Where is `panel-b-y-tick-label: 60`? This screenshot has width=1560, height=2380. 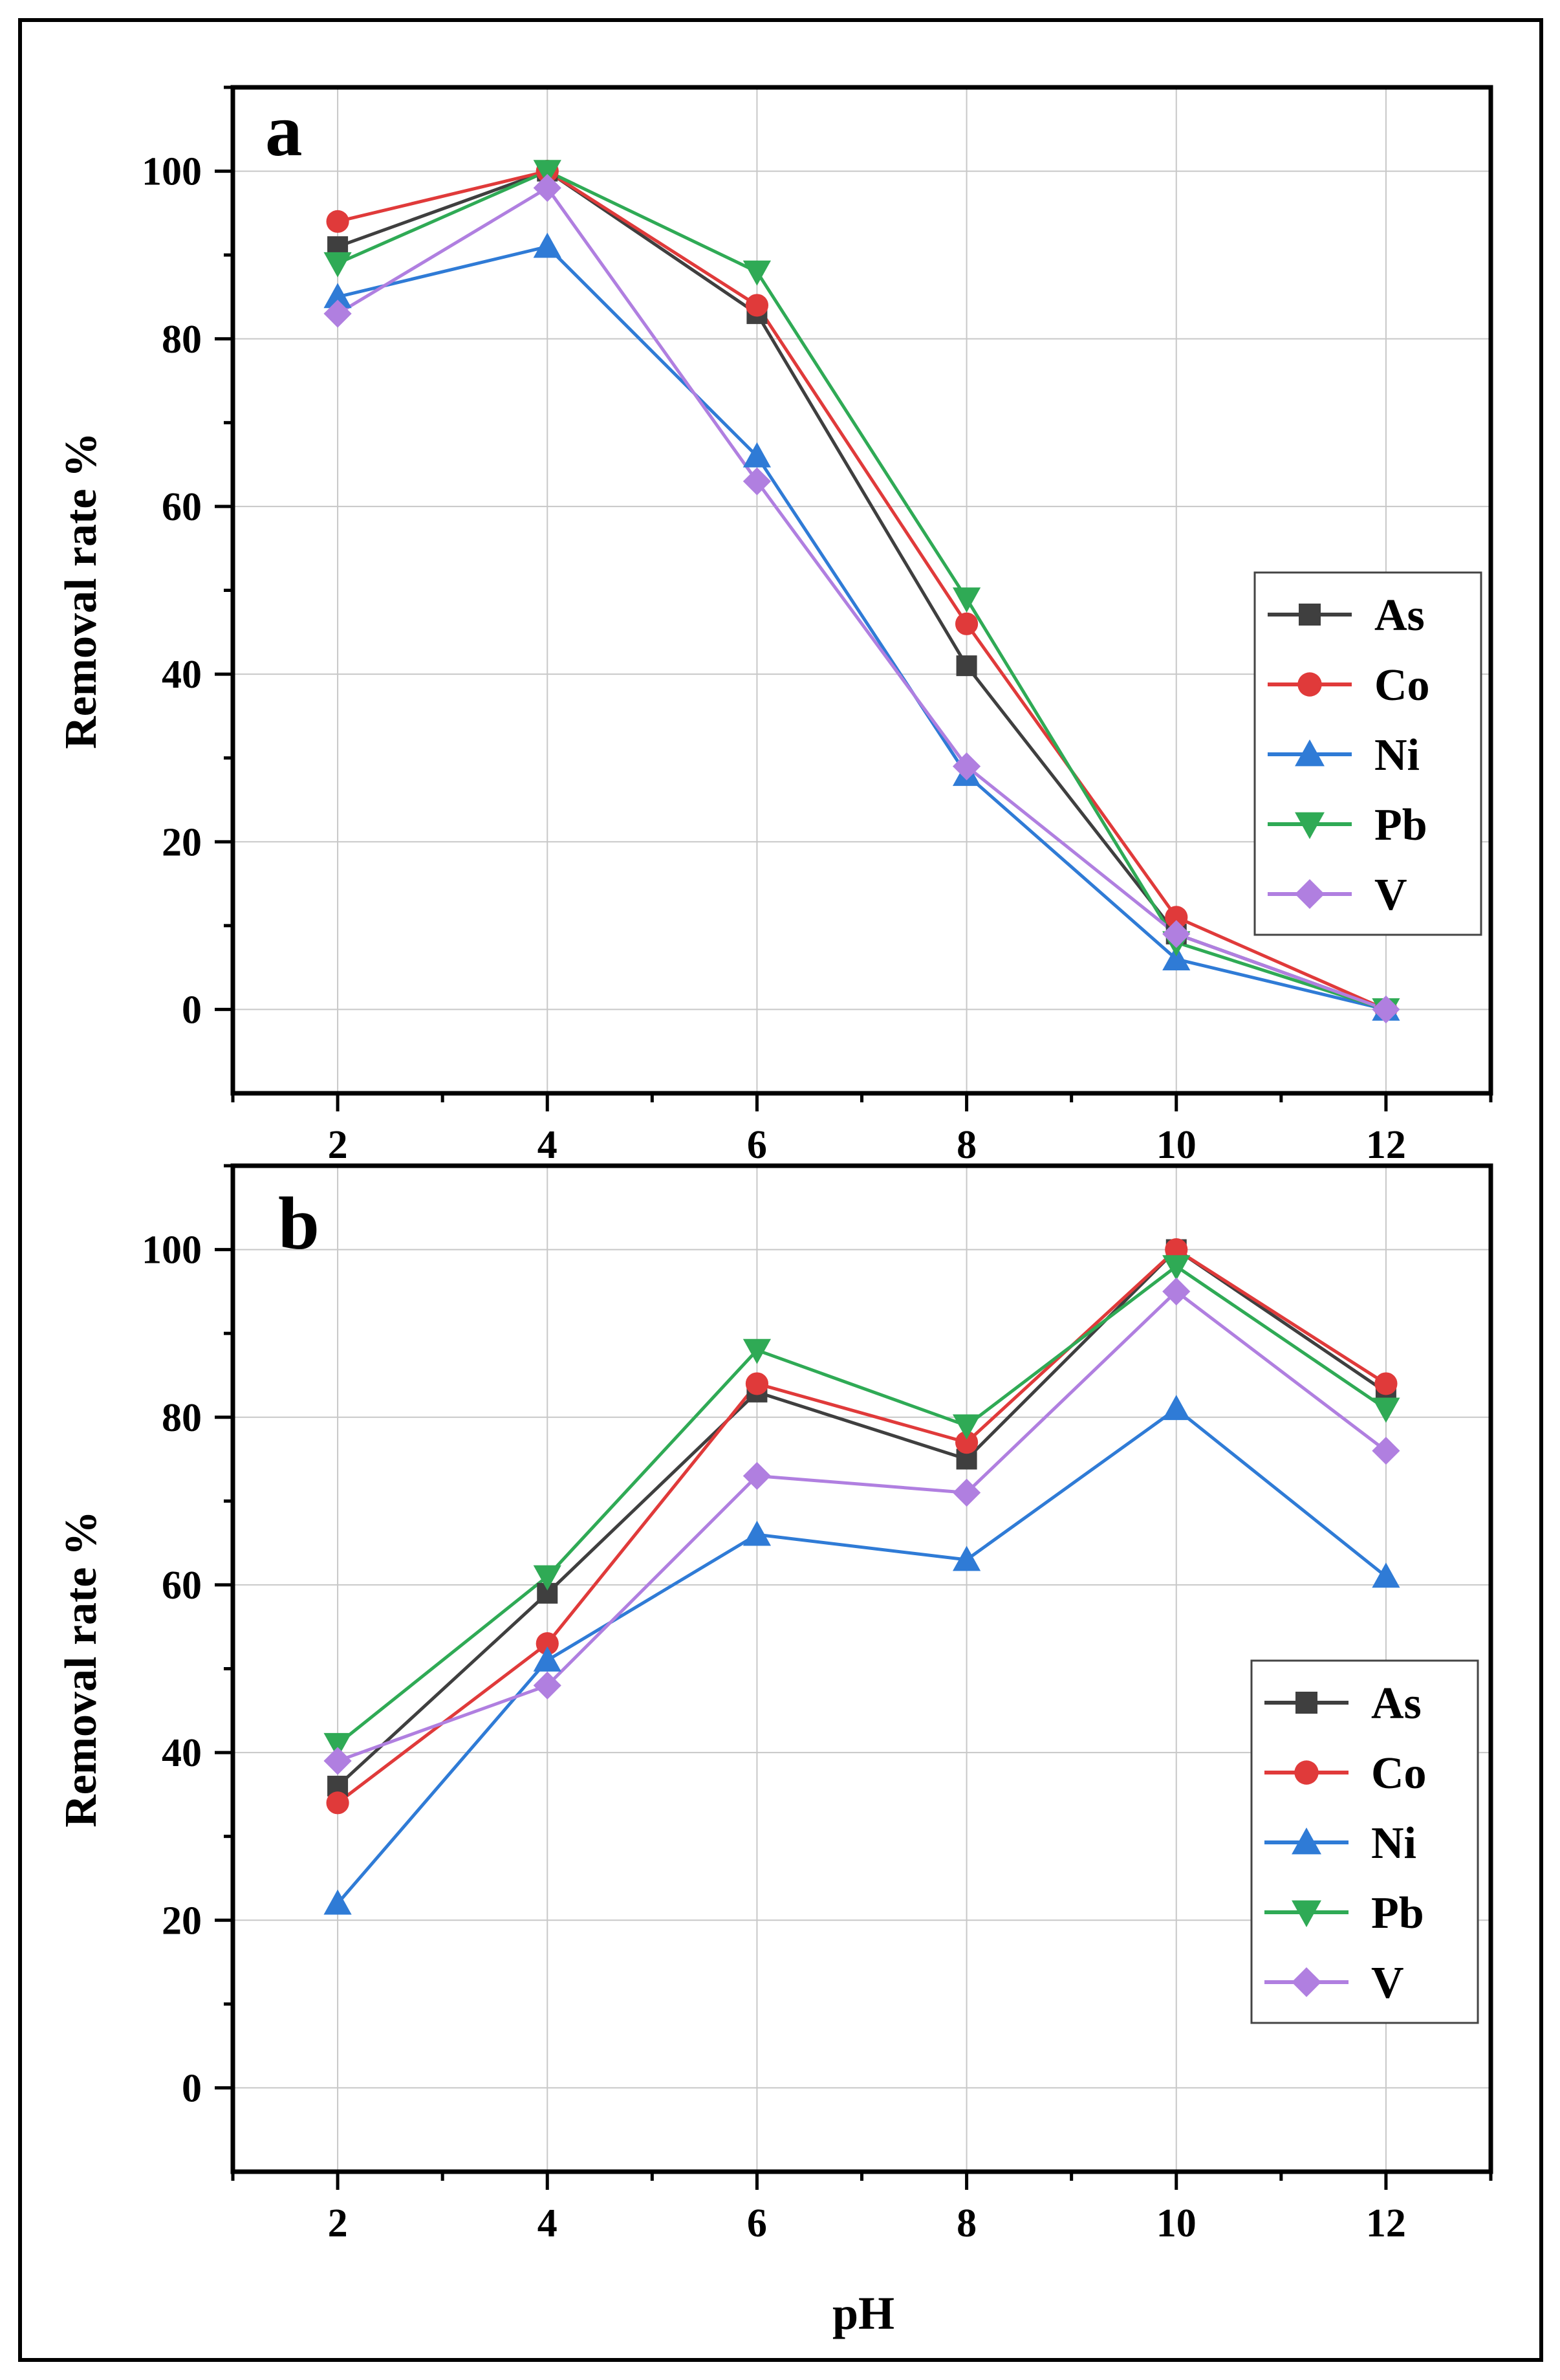
panel-b-y-tick-label: 60 is located at coordinates (182, 1586).